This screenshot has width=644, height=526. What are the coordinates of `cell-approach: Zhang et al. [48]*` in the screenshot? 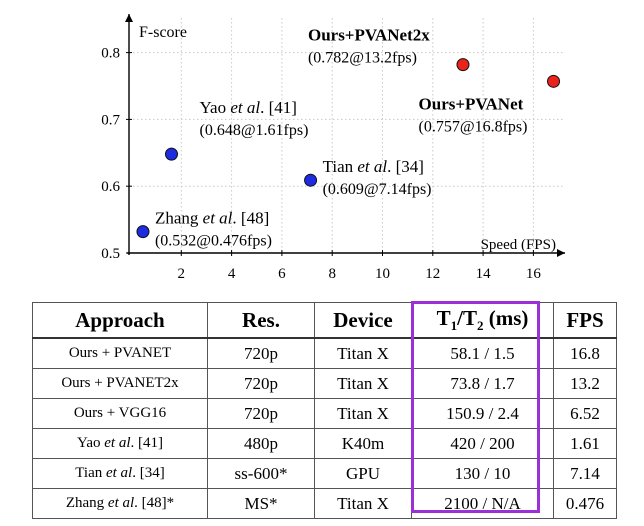 It's located at (120, 503).